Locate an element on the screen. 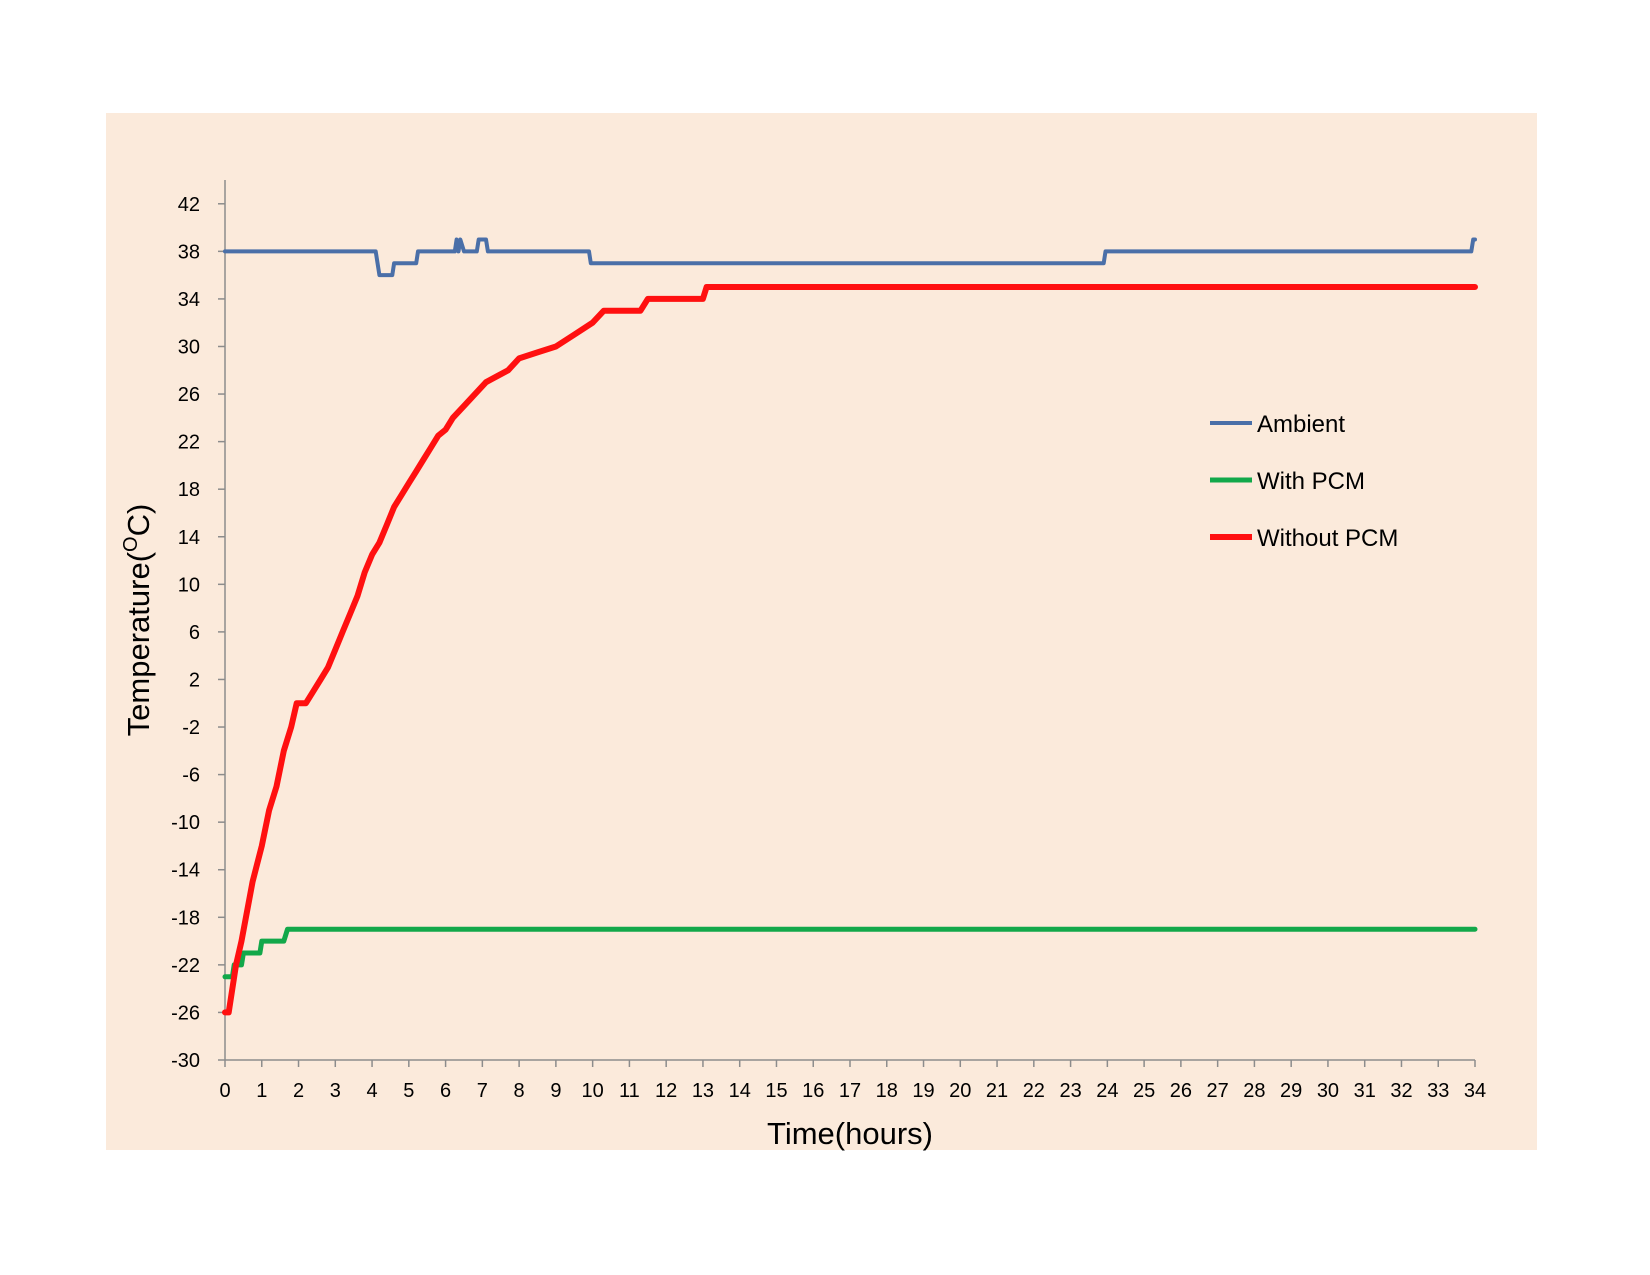  y-tick-label: -6 is located at coordinates (191, 776).